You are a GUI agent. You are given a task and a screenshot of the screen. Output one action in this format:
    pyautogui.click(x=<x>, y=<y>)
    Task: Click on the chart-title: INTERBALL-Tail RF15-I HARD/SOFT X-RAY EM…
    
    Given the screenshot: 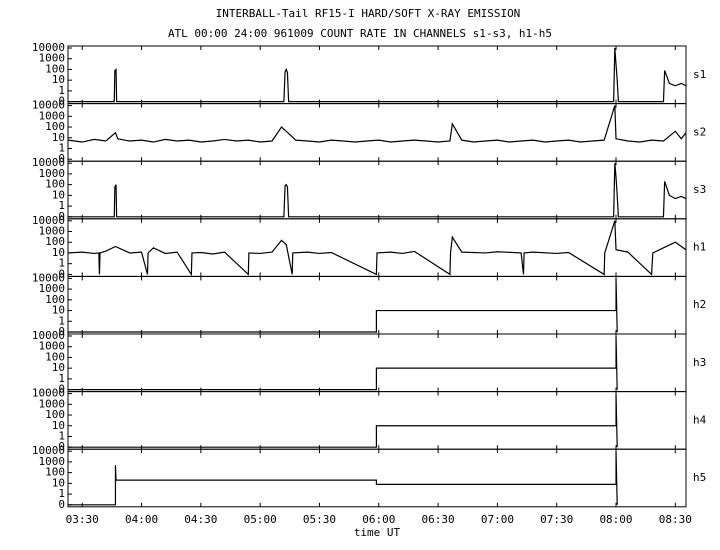 What is the action you would take?
    pyautogui.click(x=368, y=13)
    